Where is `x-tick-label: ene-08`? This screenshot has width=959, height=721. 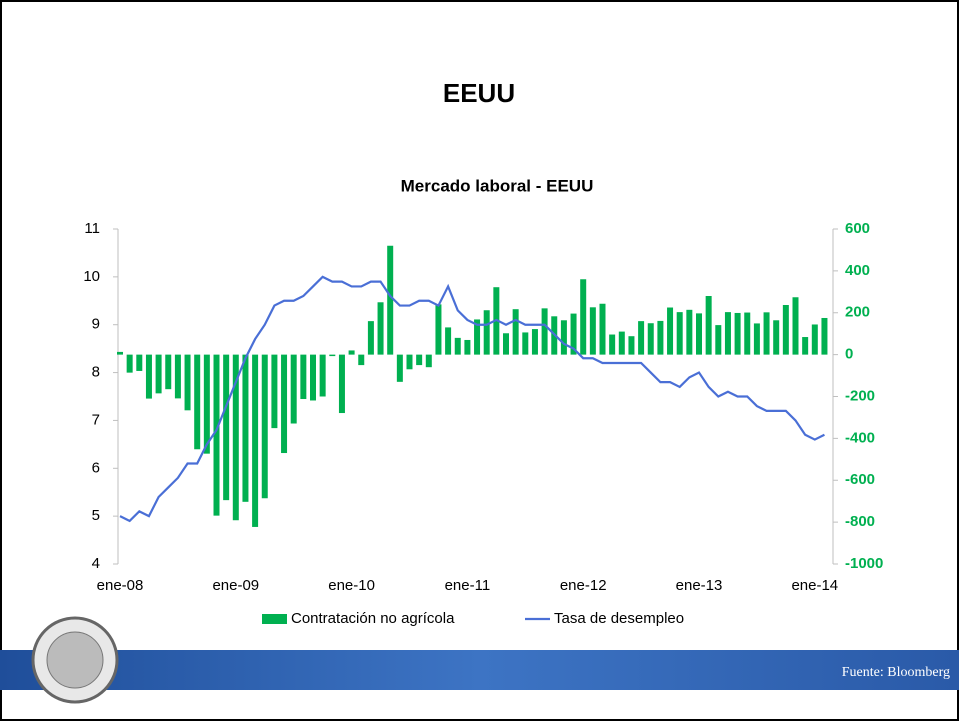
x-tick-label: ene-08 is located at coordinates (120, 585).